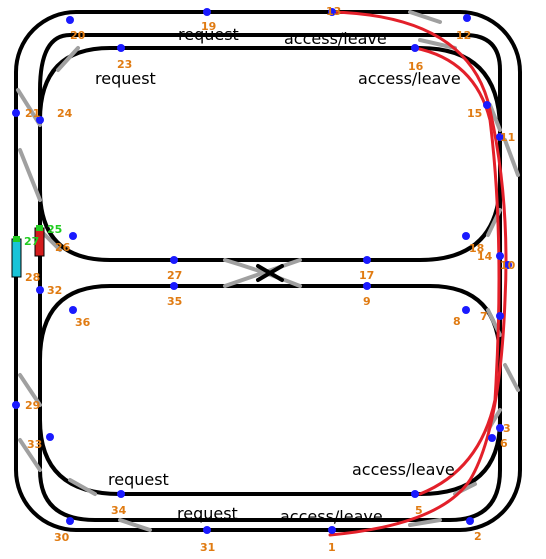 The width and height of the screenshot is (546, 559). Describe the element at coordinates (474, 113) in the screenshot. I see `sensor-15-label: 15` at that location.